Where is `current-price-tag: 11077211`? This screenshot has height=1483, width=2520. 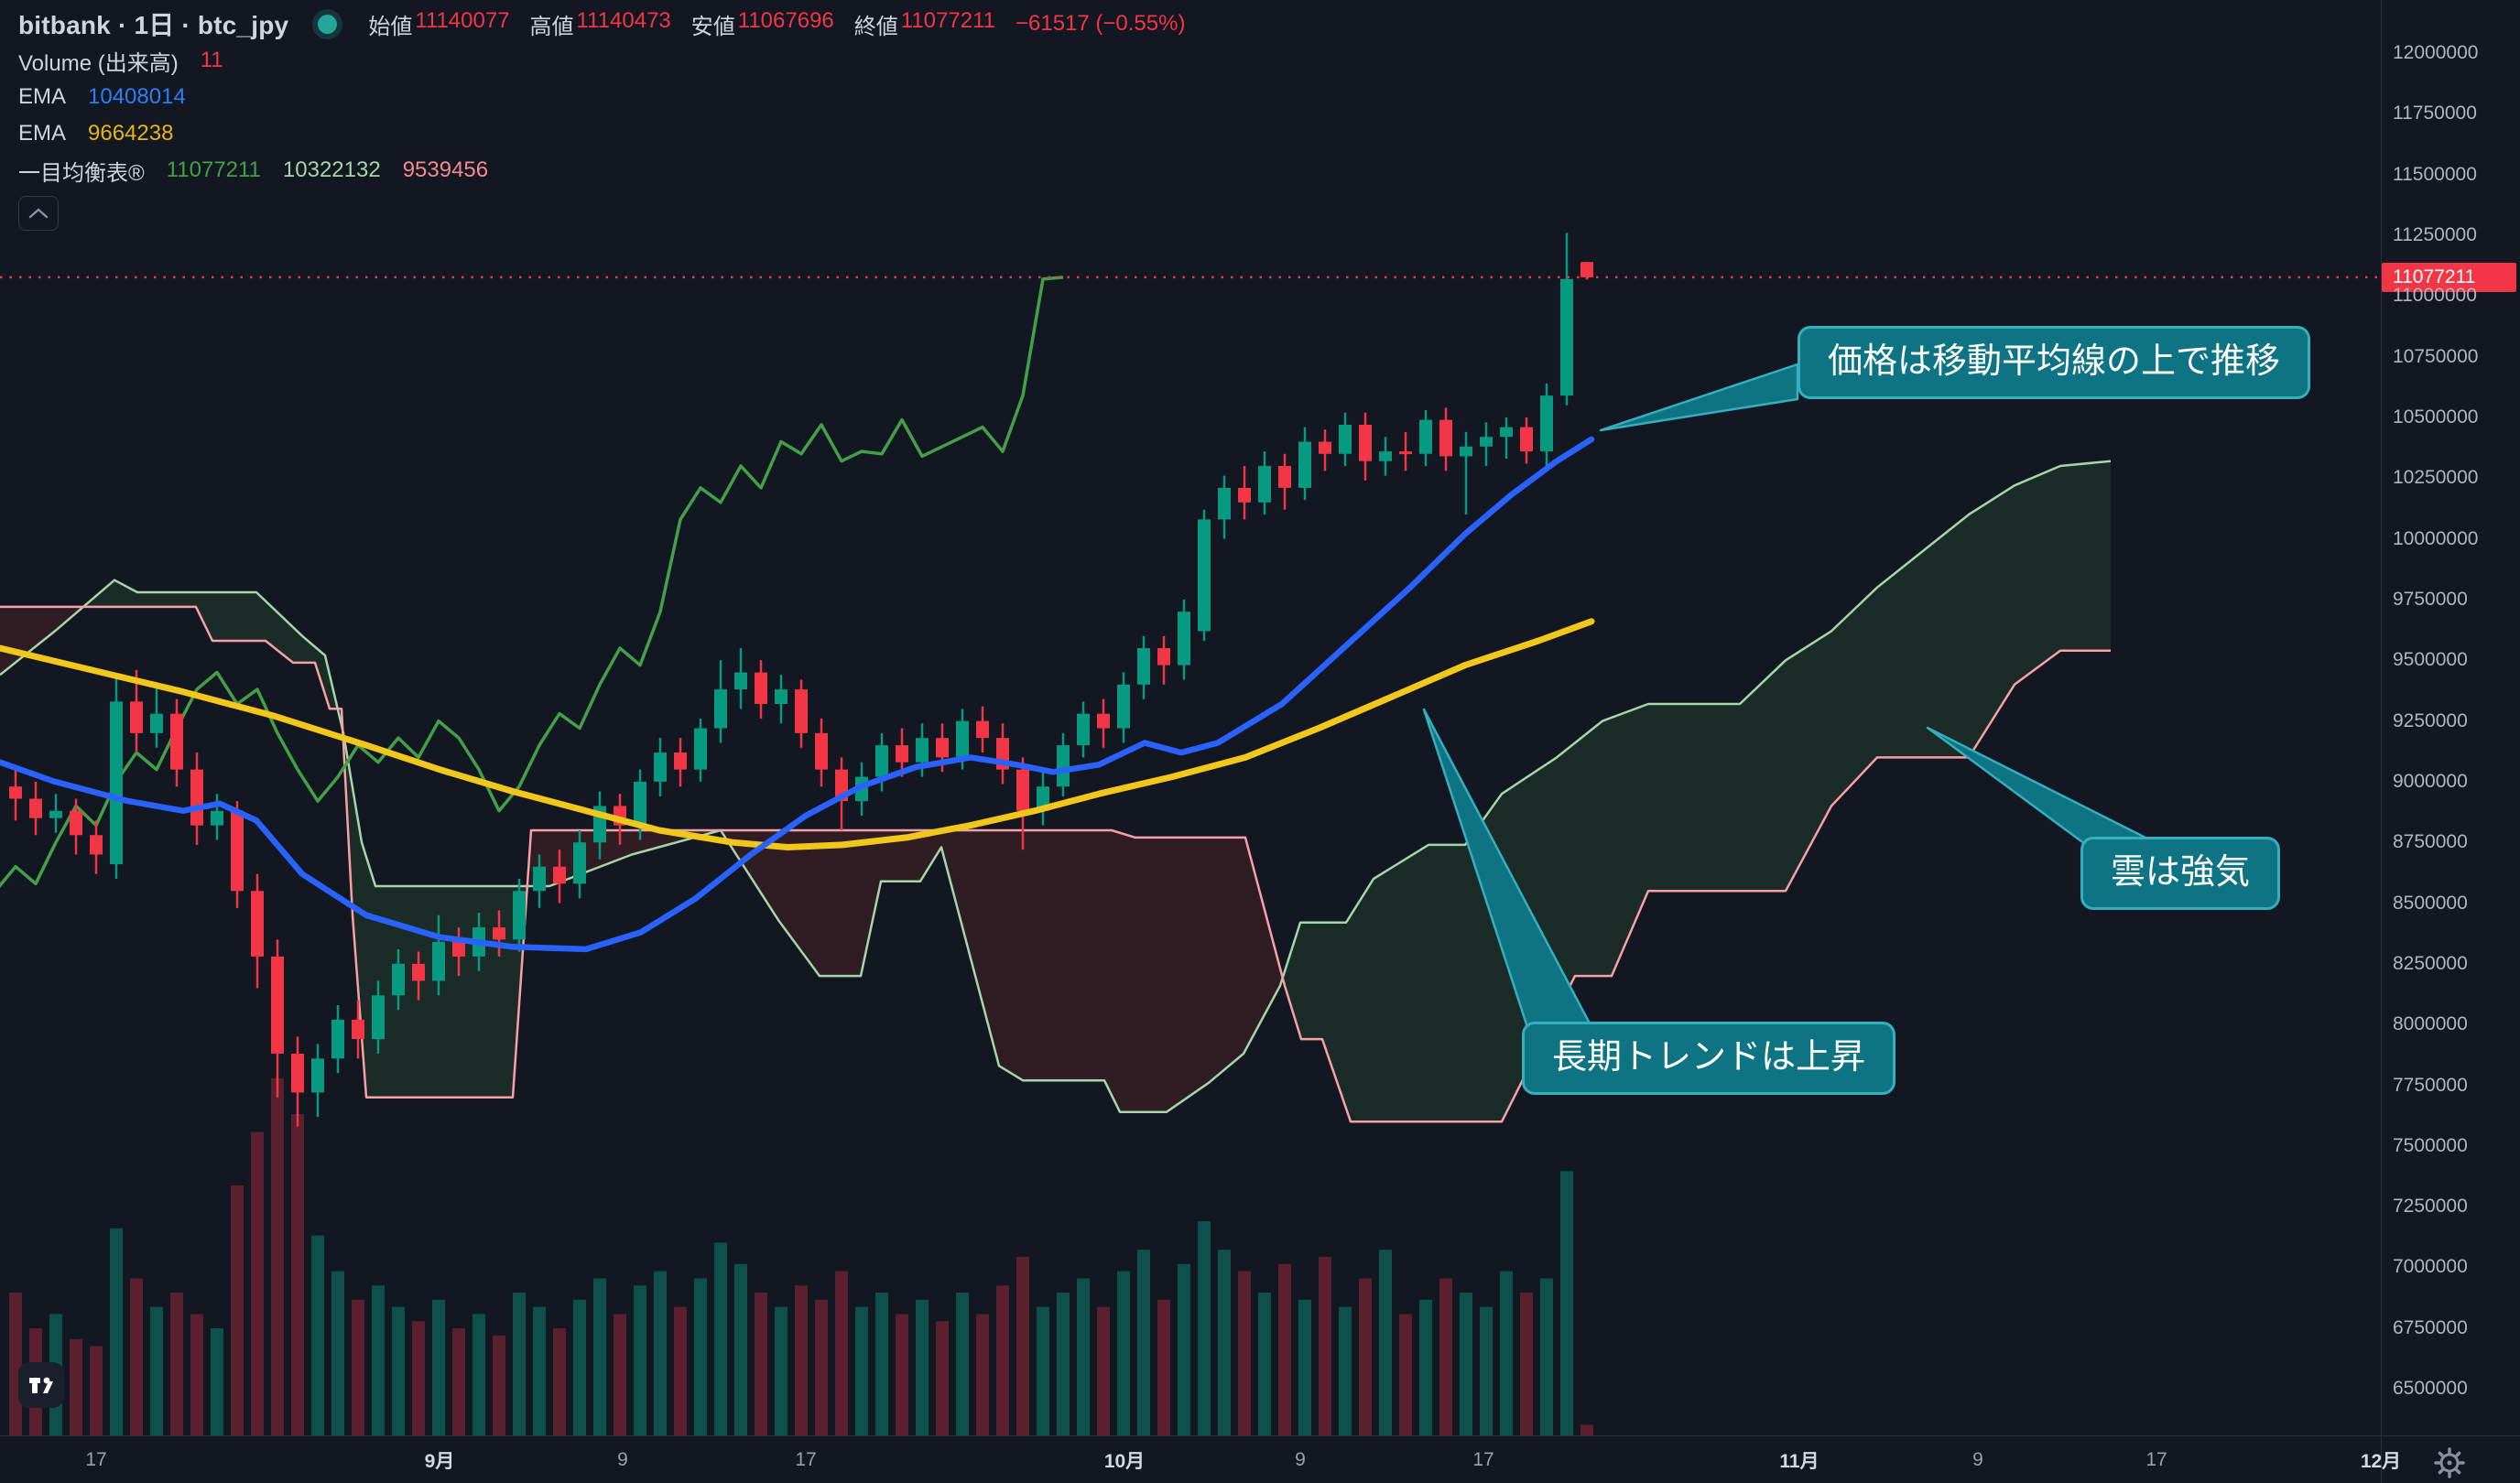 current-price-tag: 11077211 is located at coordinates (2449, 277).